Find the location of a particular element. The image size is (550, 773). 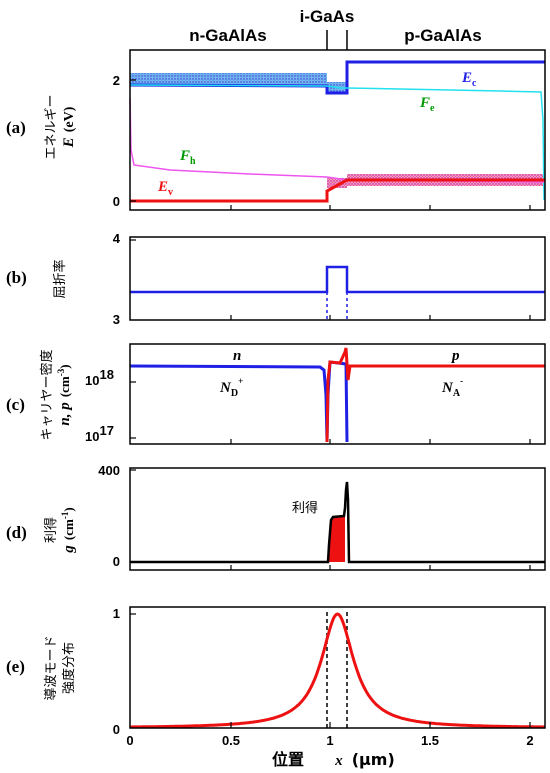

x-tick-1.5: 1.5 is located at coordinates (430, 740).